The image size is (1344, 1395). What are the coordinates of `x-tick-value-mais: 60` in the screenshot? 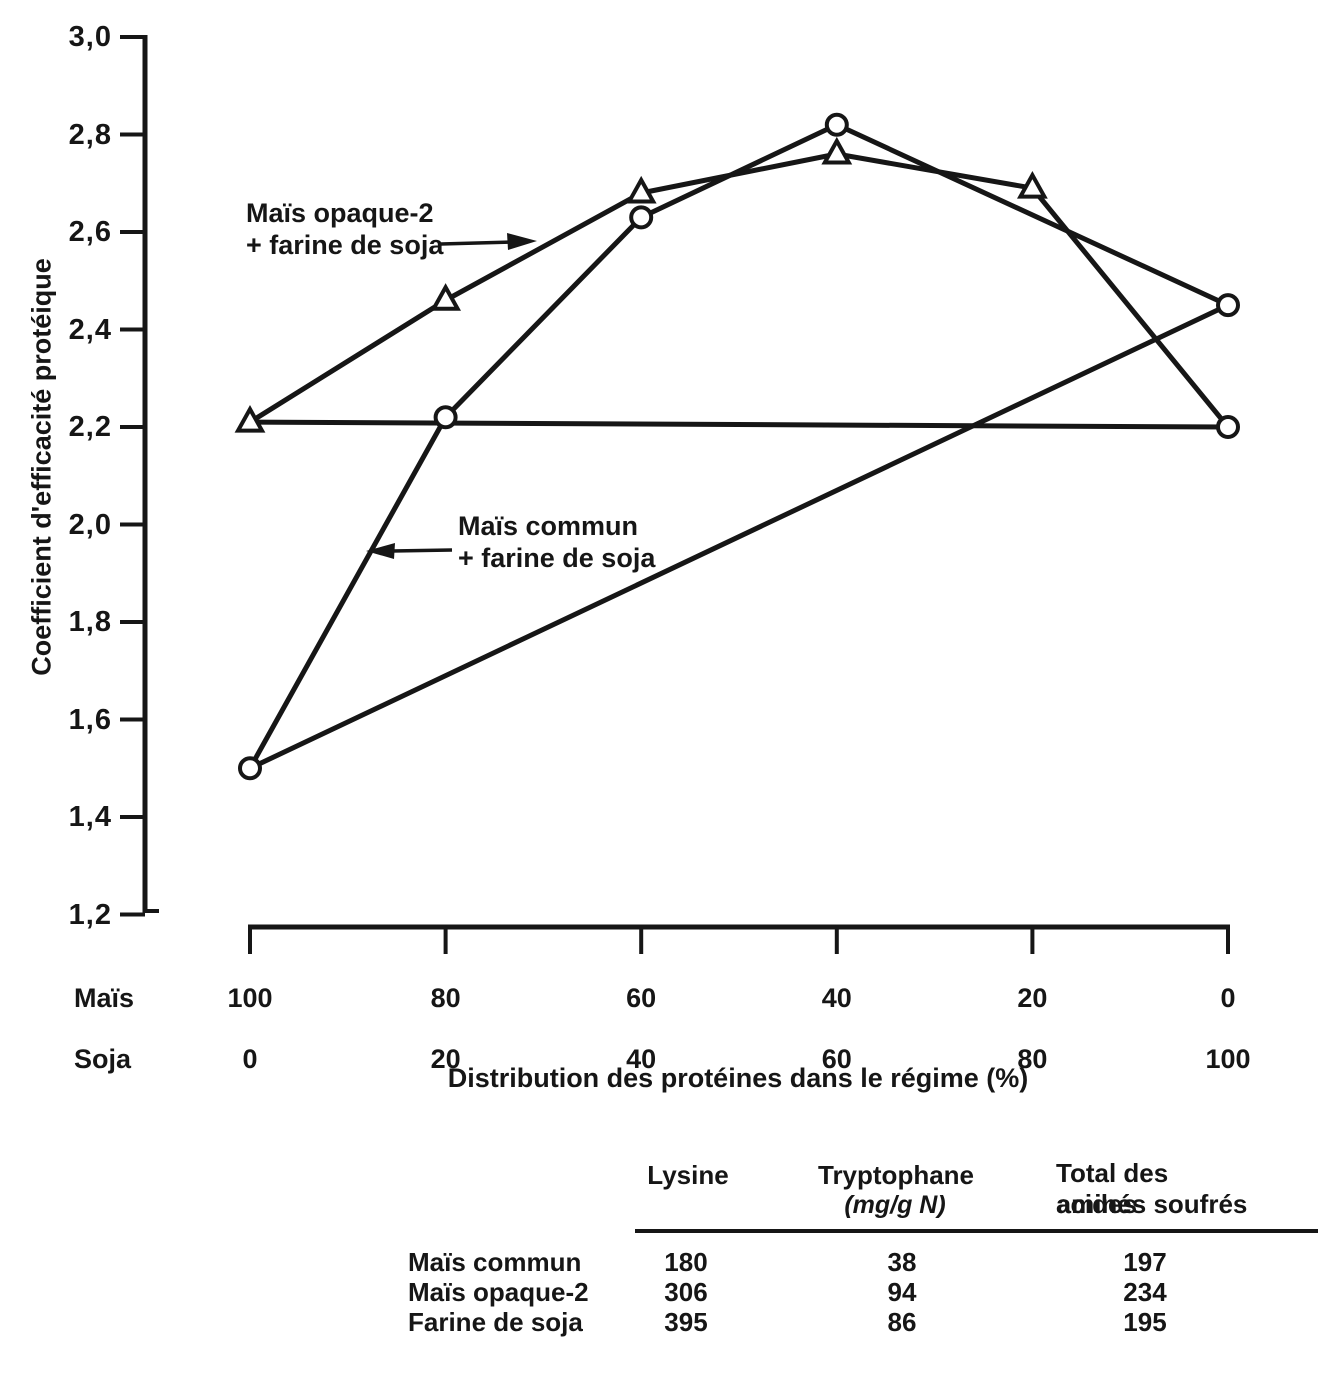 It's located at (641, 998).